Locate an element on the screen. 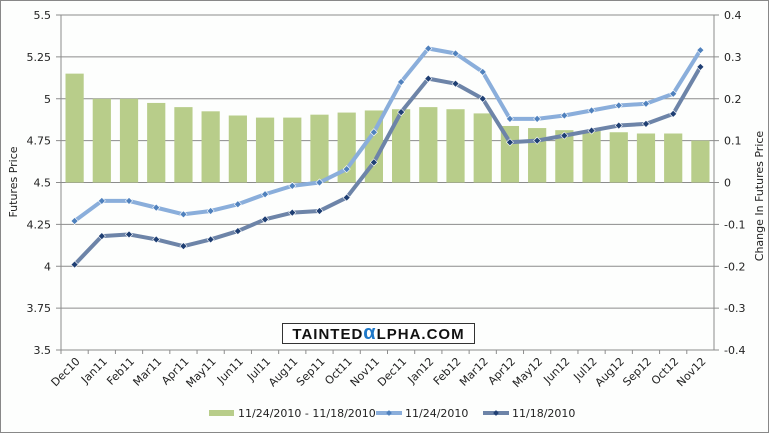  x-tick-label: Feb11 is located at coordinates (120, 371).